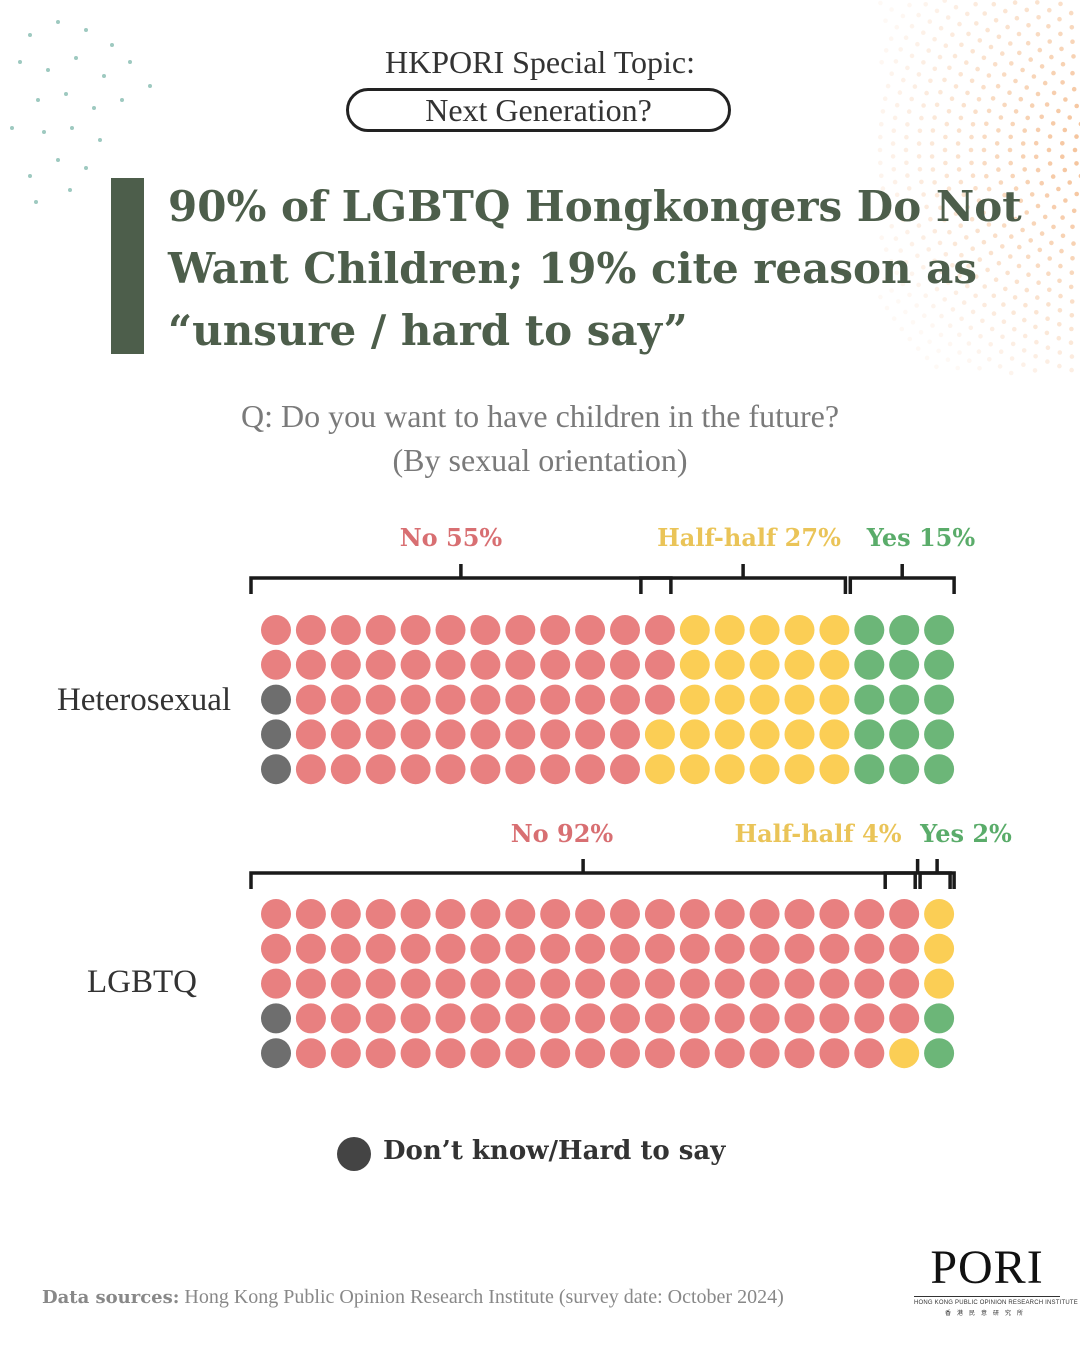  I want to click on group-label: Heterosexual, so click(144, 700).